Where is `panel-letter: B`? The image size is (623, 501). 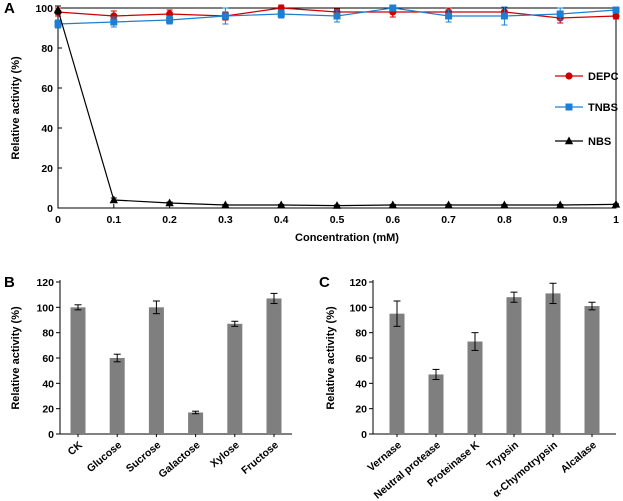 panel-letter: B is located at coordinates (9, 282).